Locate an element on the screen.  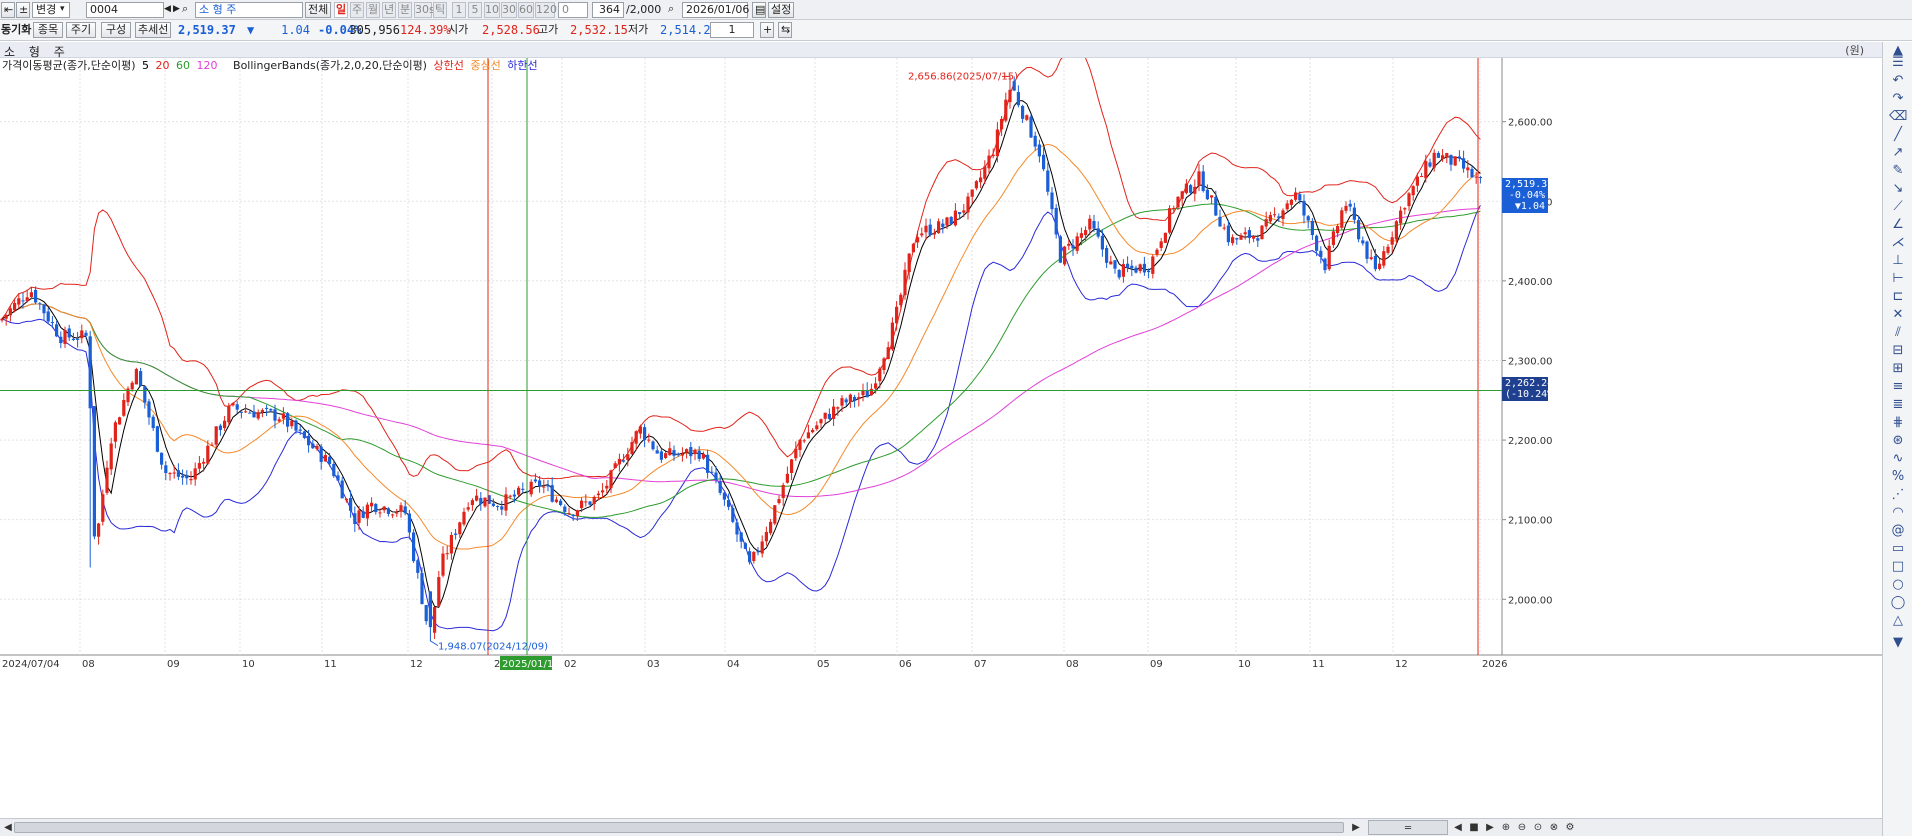
minute-30: 30 is located at coordinates (509, 10).